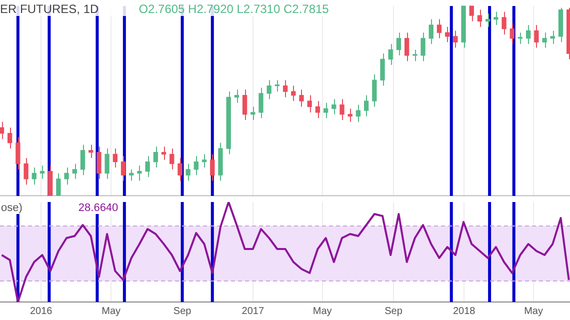 This screenshot has width=570, height=320. What do you see at coordinates (98, 208) in the screenshot?
I see `annotation: 28.6640` at bounding box center [98, 208].